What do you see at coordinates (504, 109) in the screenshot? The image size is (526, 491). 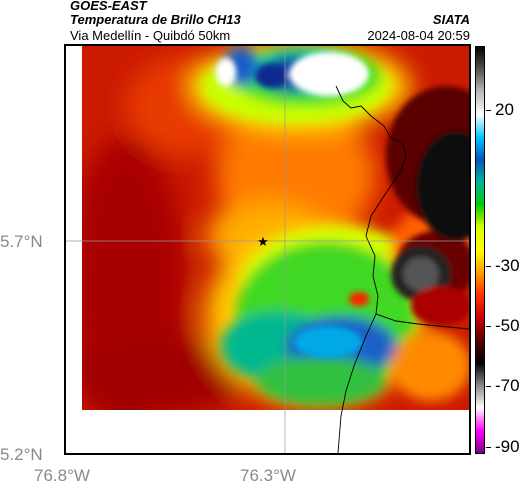 I see `colorbar-label: 20` at bounding box center [504, 109].